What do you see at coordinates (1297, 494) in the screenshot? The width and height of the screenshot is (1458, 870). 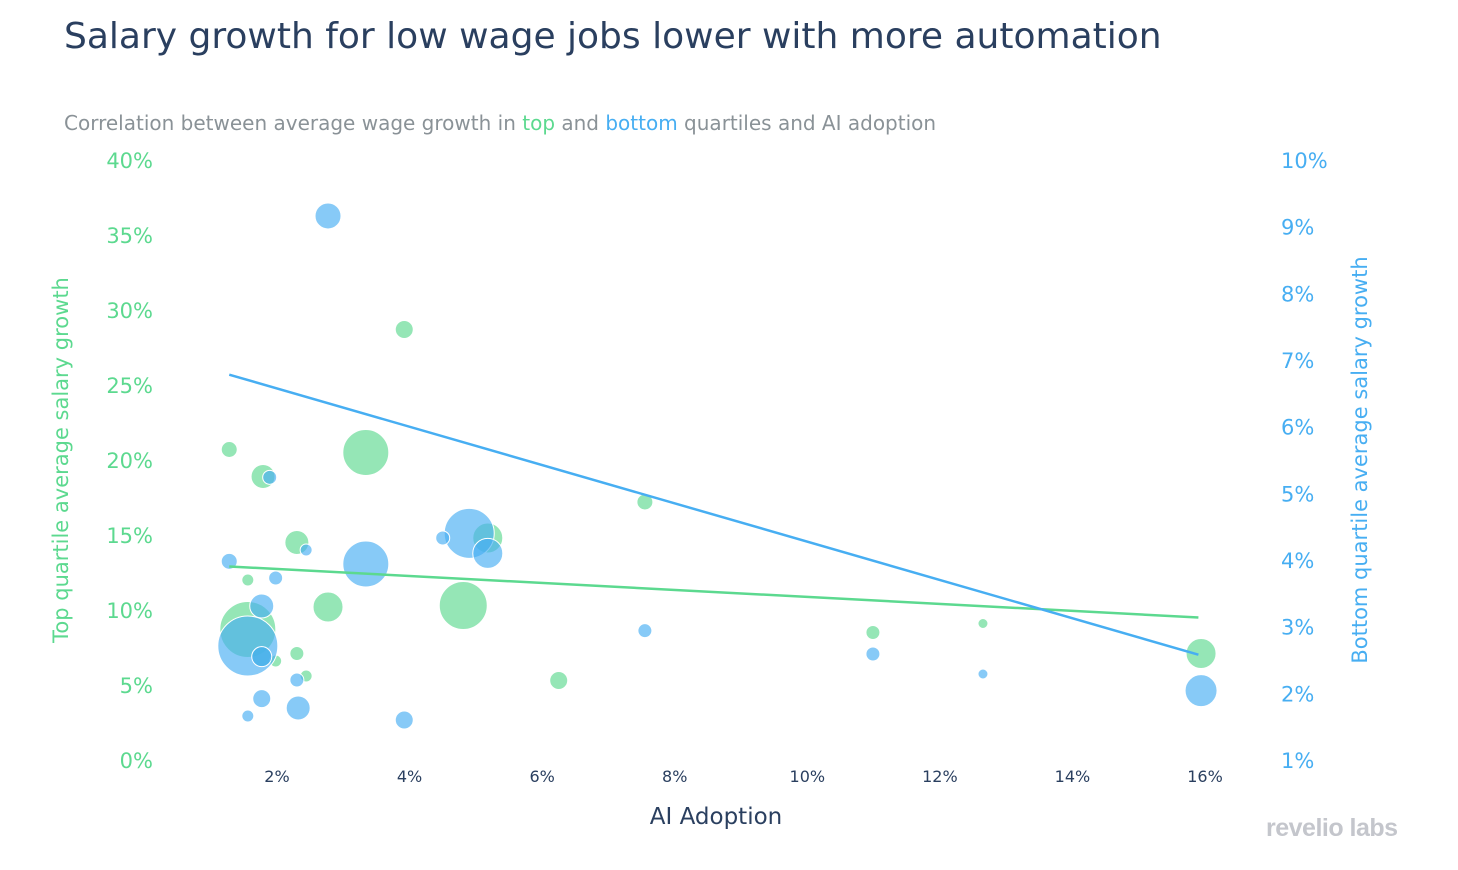 I see `y-right-tick-label: 5%` at bounding box center [1297, 494].